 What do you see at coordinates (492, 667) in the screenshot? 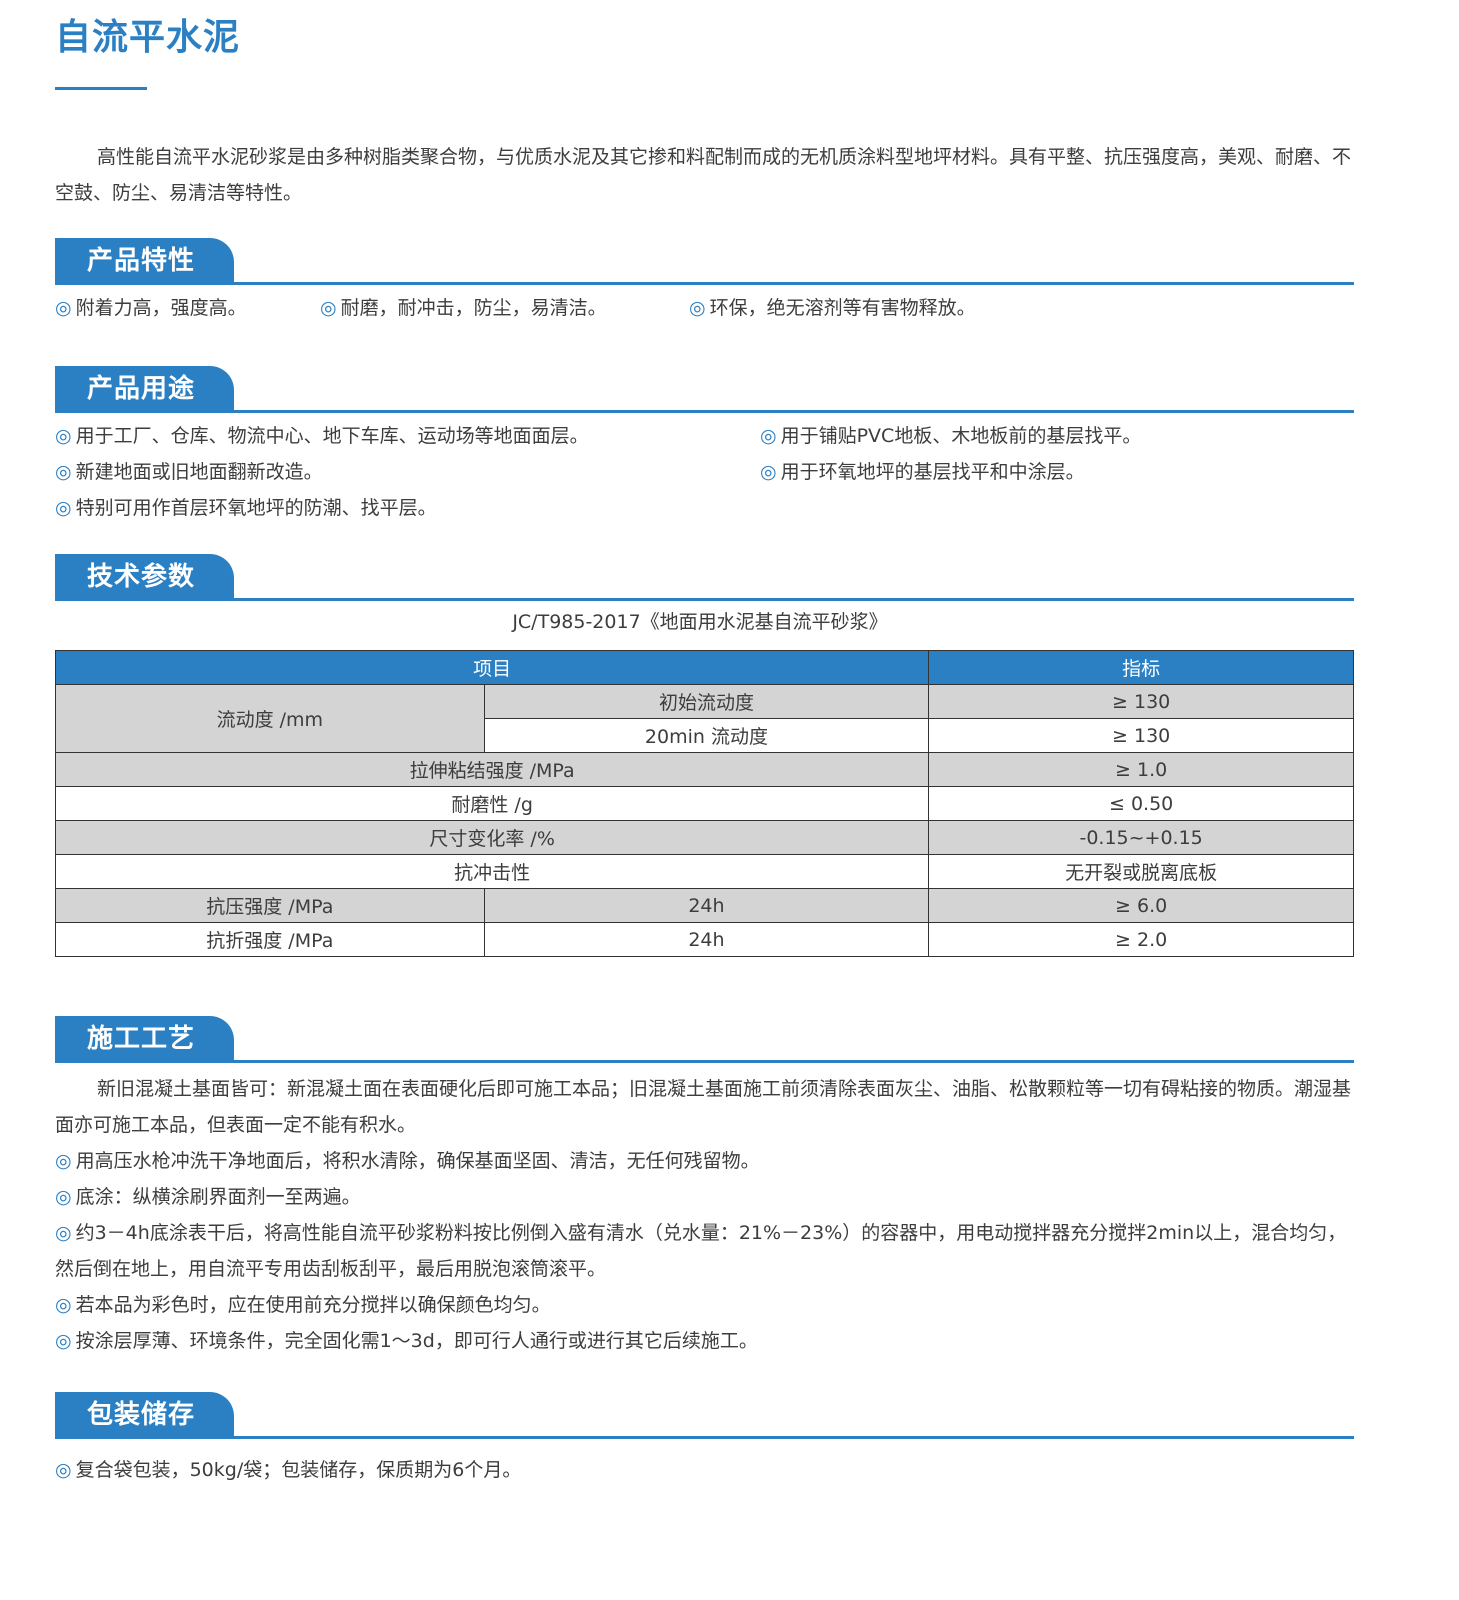
I see `header-cell: 项目` at bounding box center [492, 667].